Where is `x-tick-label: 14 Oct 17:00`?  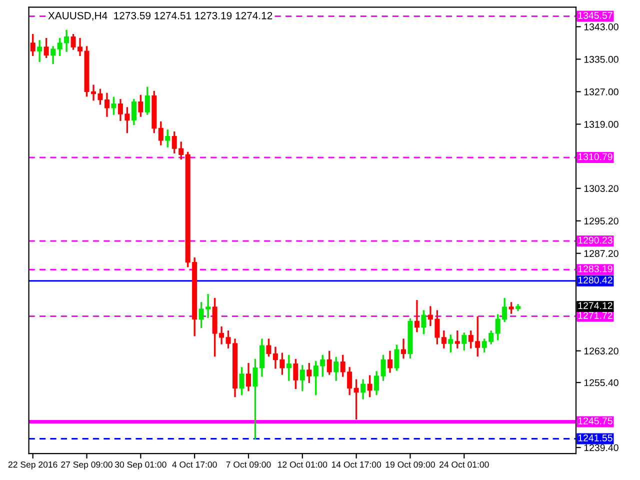
x-tick-label: 14 Oct 17:00 is located at coordinates (357, 464).